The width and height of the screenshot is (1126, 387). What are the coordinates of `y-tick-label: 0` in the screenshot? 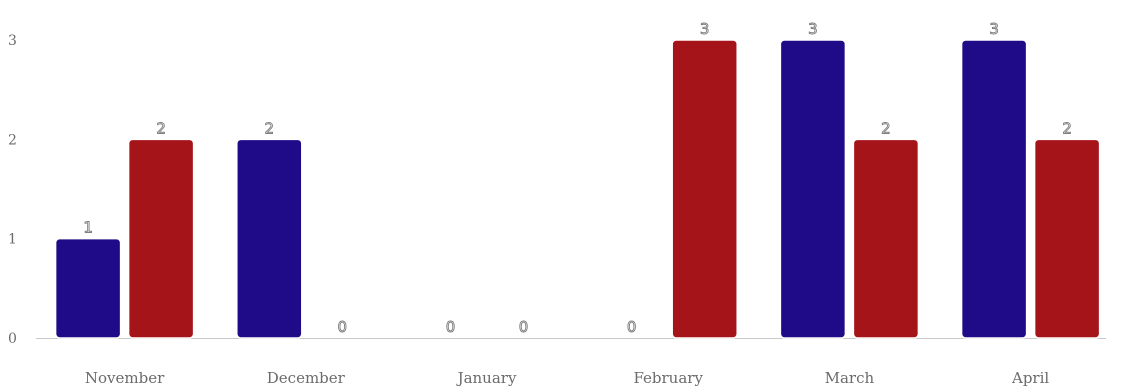 It's located at (12, 339).